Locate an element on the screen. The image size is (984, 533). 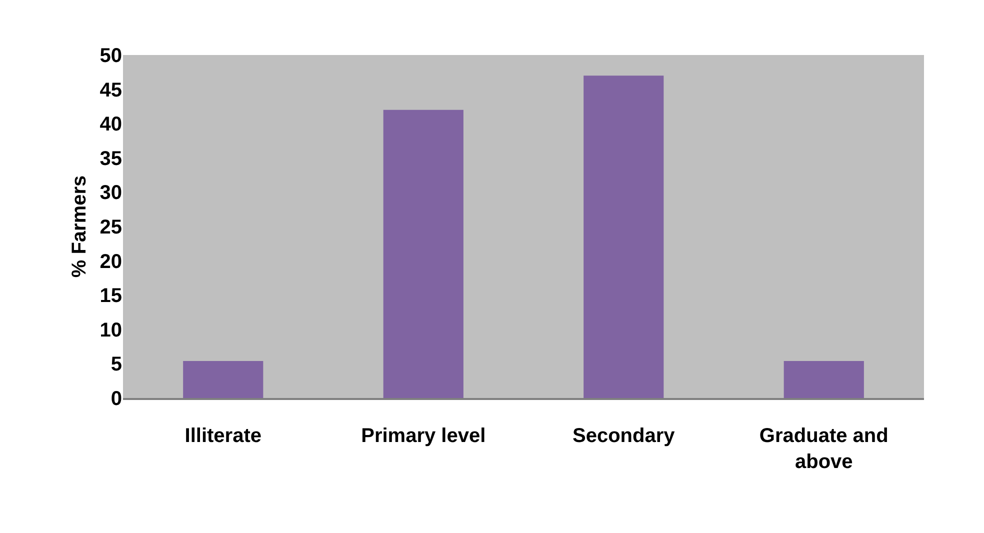
y-axis-title: % Farmers is located at coordinates (79, 226).